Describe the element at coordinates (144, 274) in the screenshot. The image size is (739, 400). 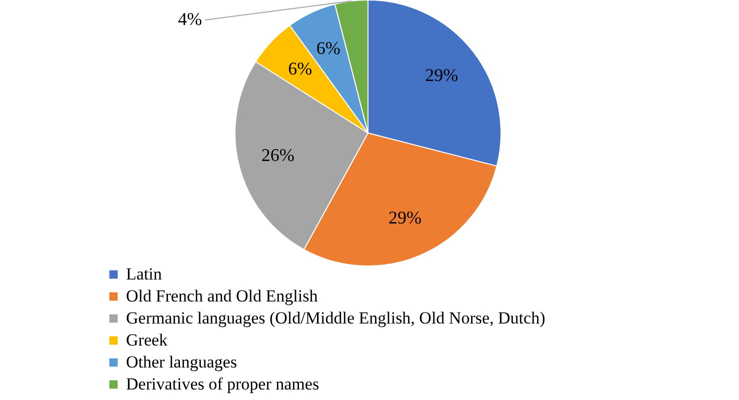
I see `legend-label: Latin` at that location.